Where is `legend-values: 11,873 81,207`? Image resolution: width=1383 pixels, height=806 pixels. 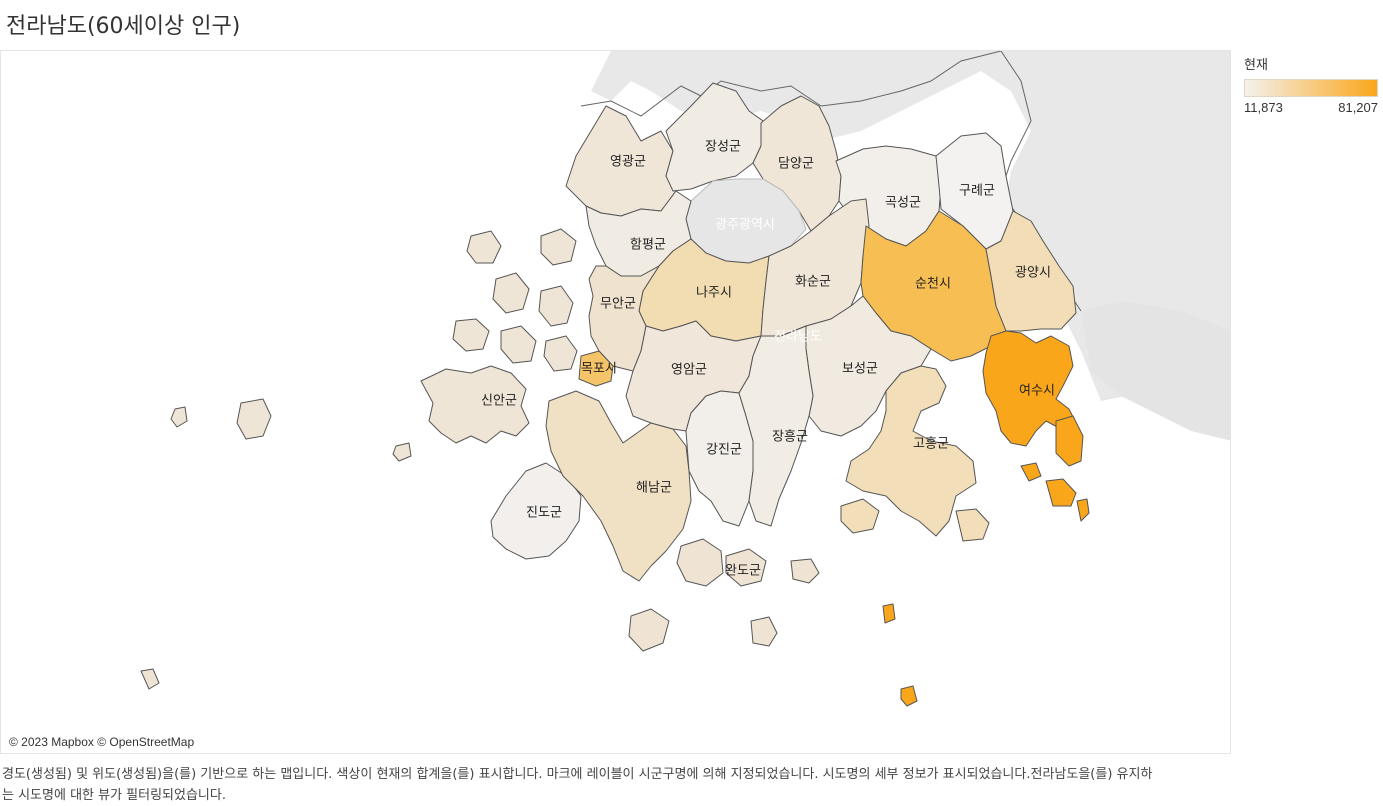
legend-values: 11,873 81,207 is located at coordinates (1311, 107).